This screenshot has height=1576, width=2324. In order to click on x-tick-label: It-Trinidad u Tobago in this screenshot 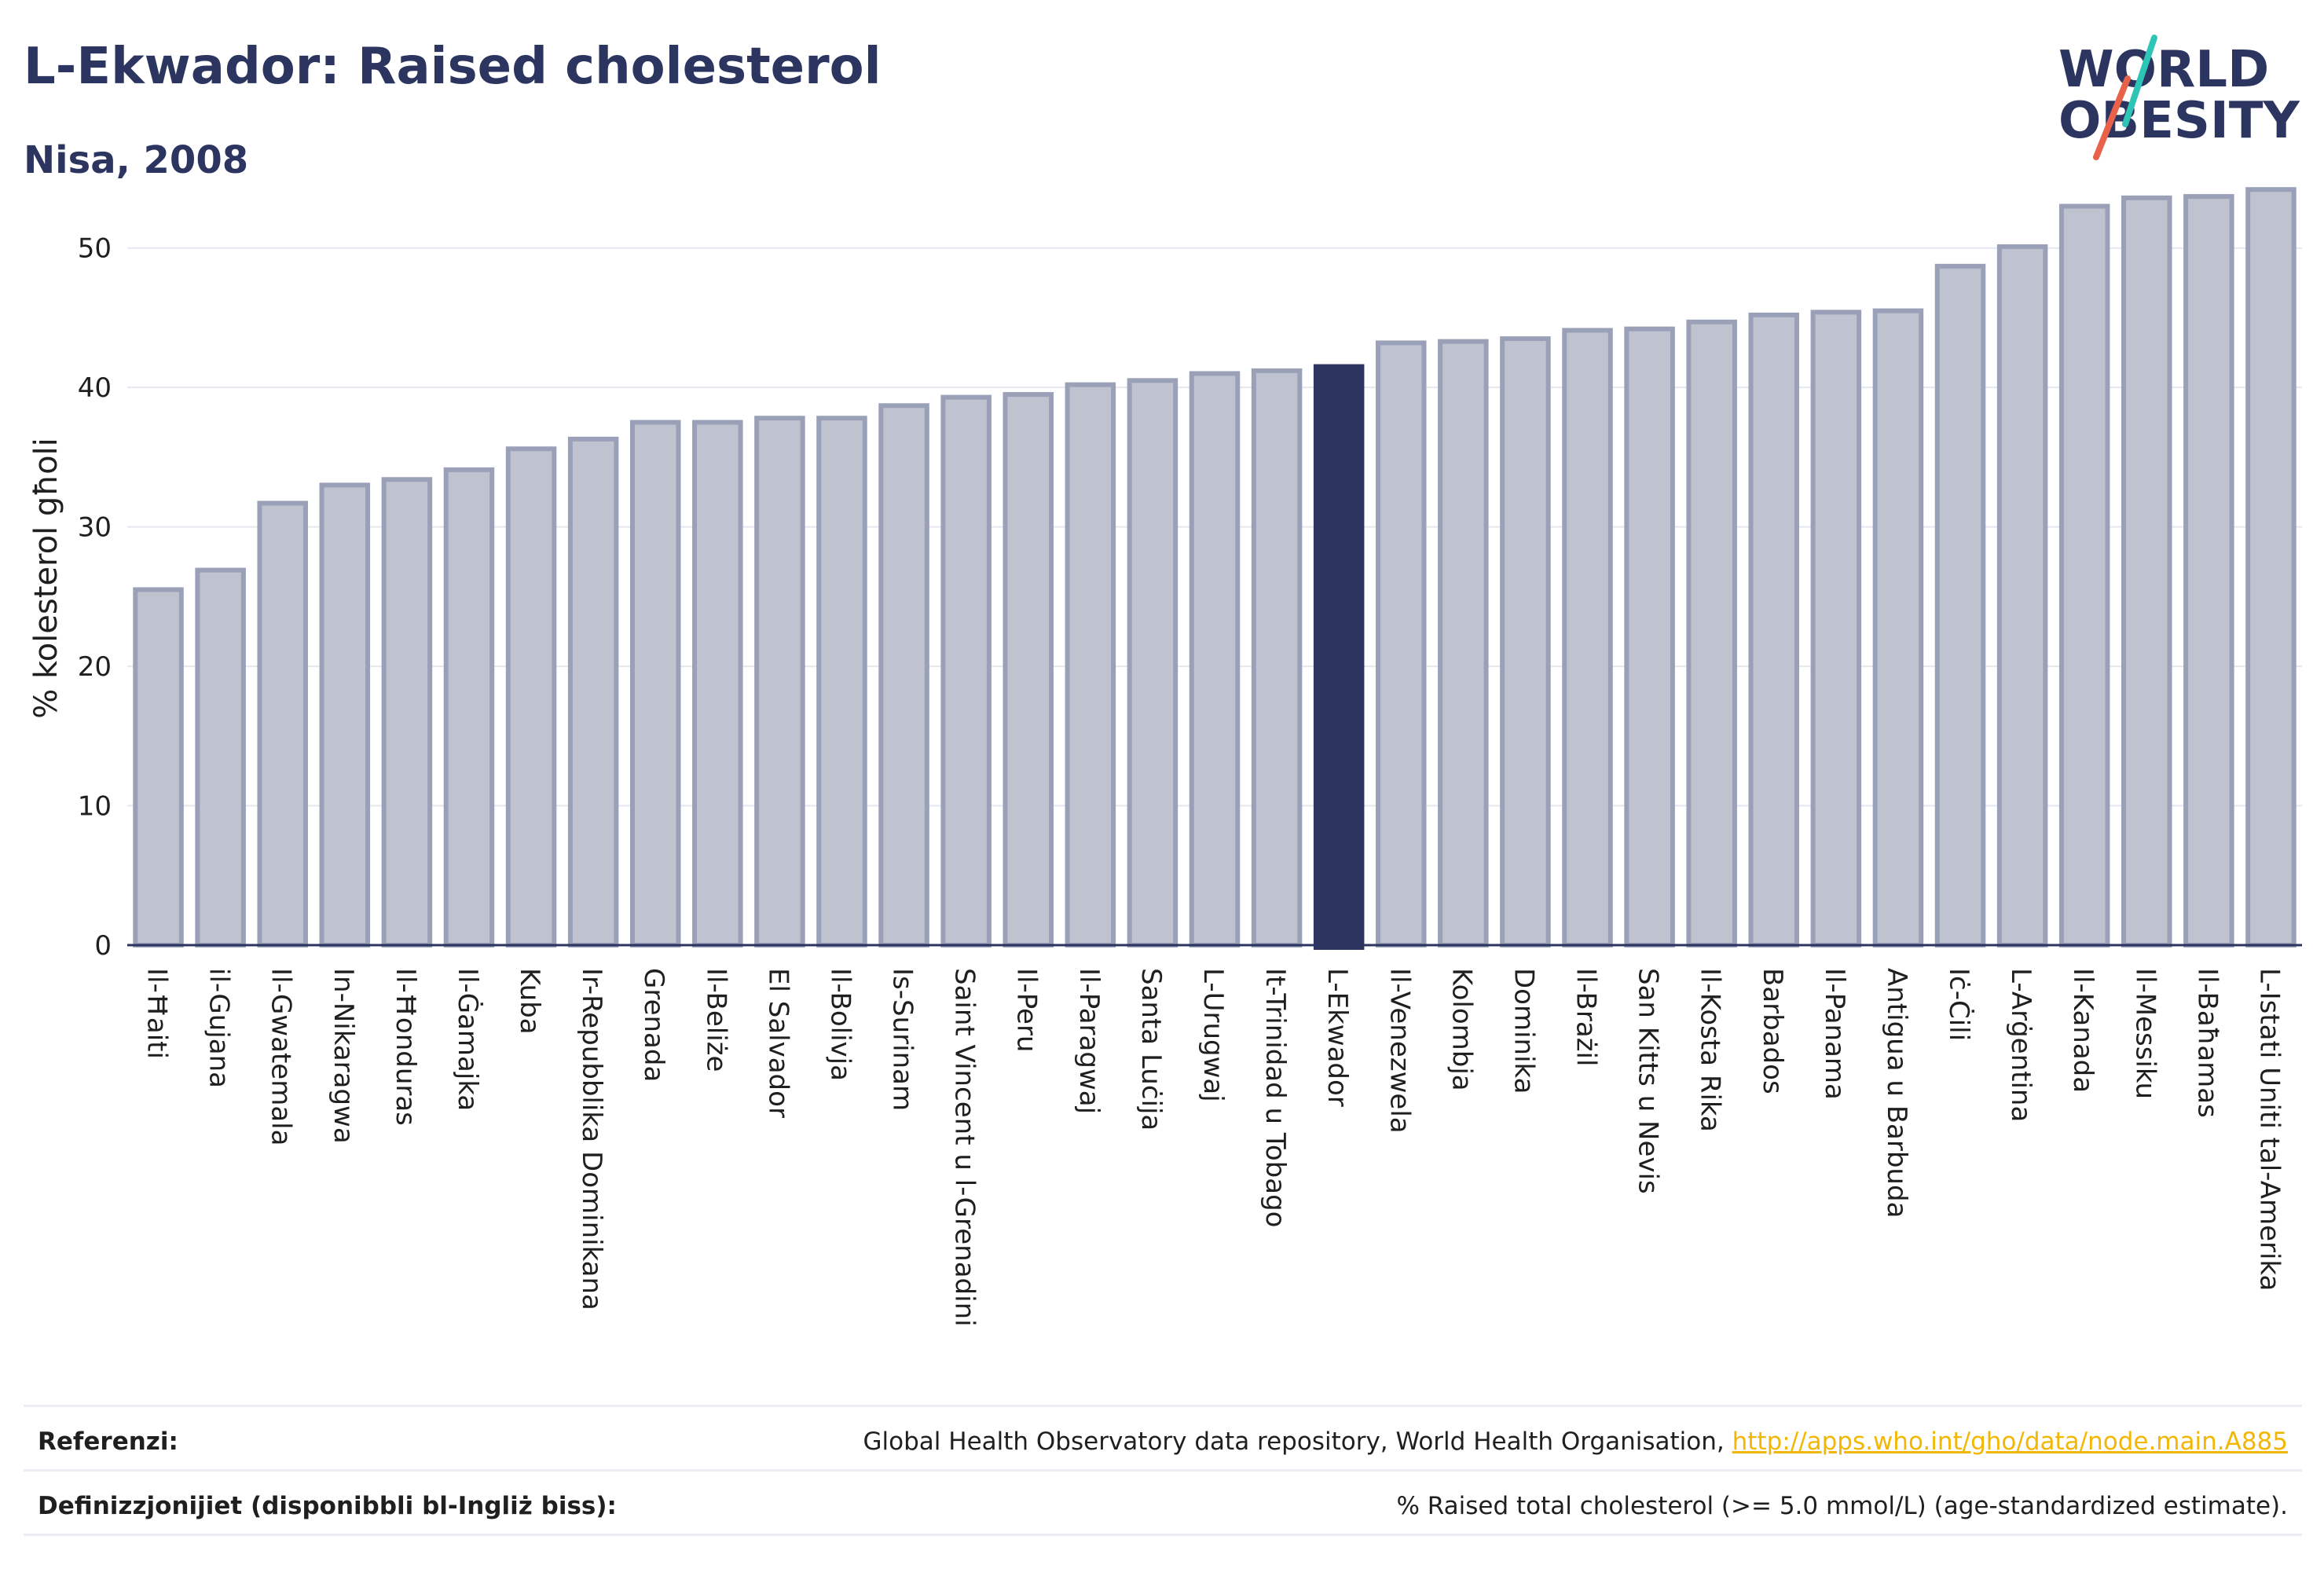, I will do `click(1275, 1097)`.